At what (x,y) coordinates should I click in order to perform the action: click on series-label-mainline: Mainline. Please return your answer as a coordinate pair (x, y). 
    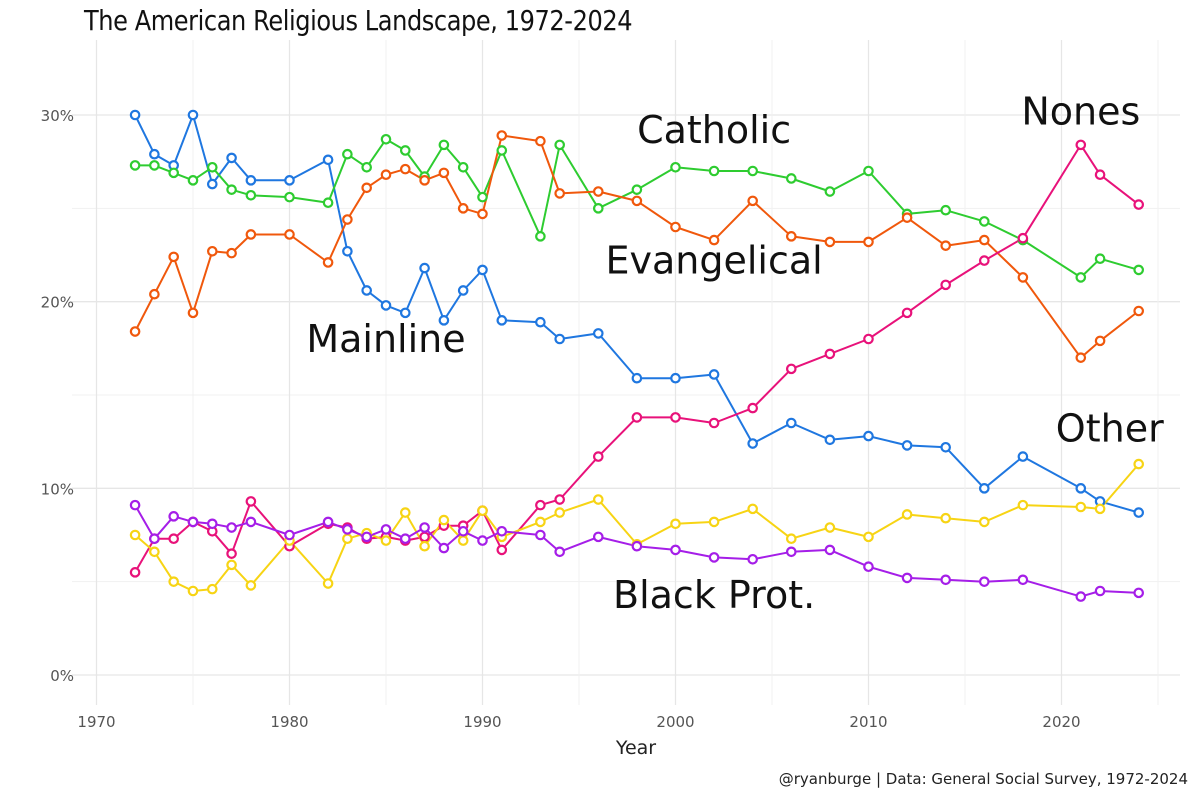
    Looking at the image, I should click on (385, 339).